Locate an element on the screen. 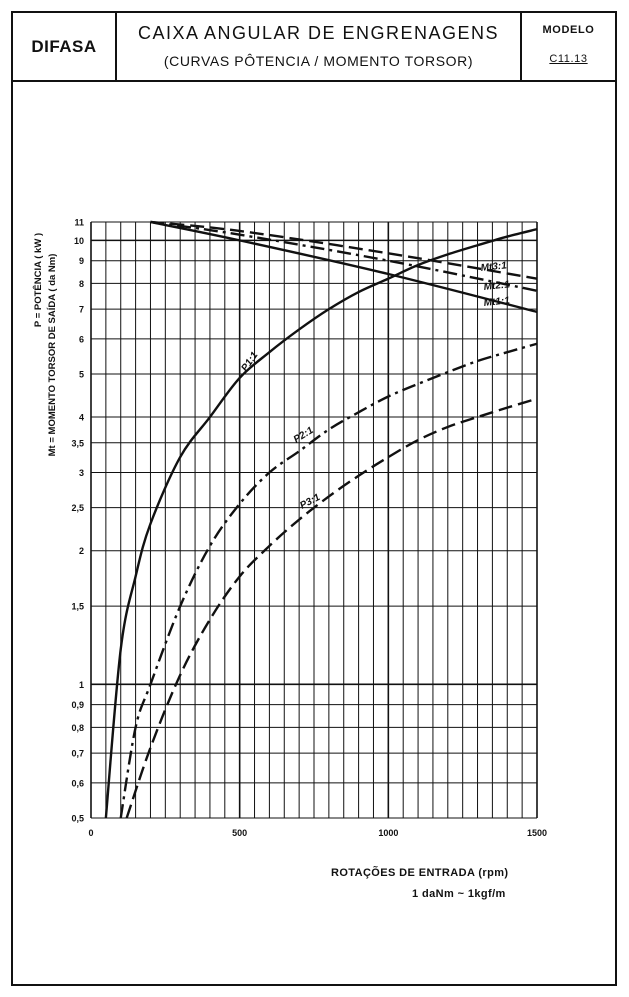  y-tick-label: 6 is located at coordinates (81, 339).